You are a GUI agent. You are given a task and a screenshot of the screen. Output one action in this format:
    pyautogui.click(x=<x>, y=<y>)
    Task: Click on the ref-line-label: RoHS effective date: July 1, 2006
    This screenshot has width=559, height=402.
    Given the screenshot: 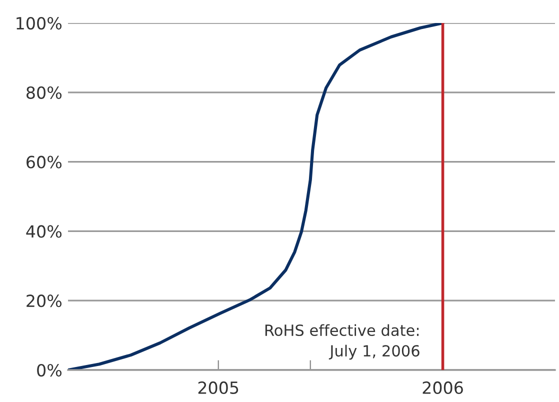 What is the action you would take?
    pyautogui.click(x=342, y=342)
    